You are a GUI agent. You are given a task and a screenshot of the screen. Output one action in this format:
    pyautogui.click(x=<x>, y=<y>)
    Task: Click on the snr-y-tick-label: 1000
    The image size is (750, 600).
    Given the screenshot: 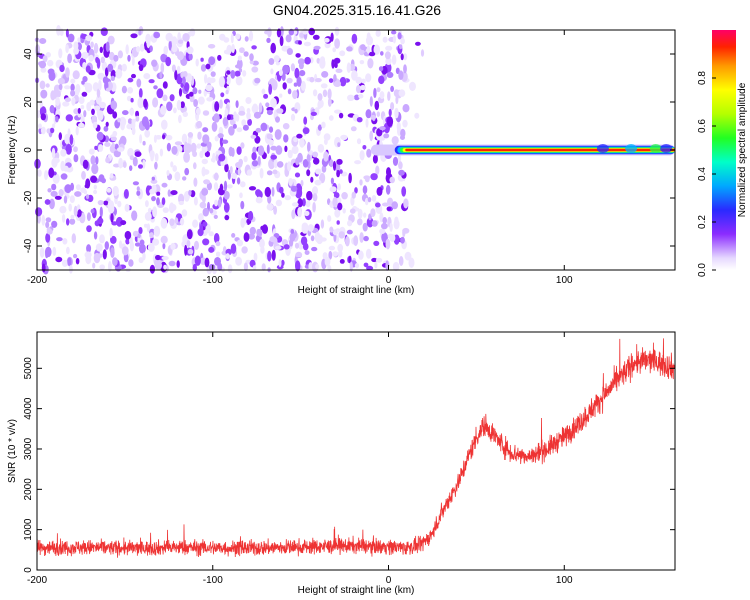 What is the action you would take?
    pyautogui.click(x=28, y=529)
    